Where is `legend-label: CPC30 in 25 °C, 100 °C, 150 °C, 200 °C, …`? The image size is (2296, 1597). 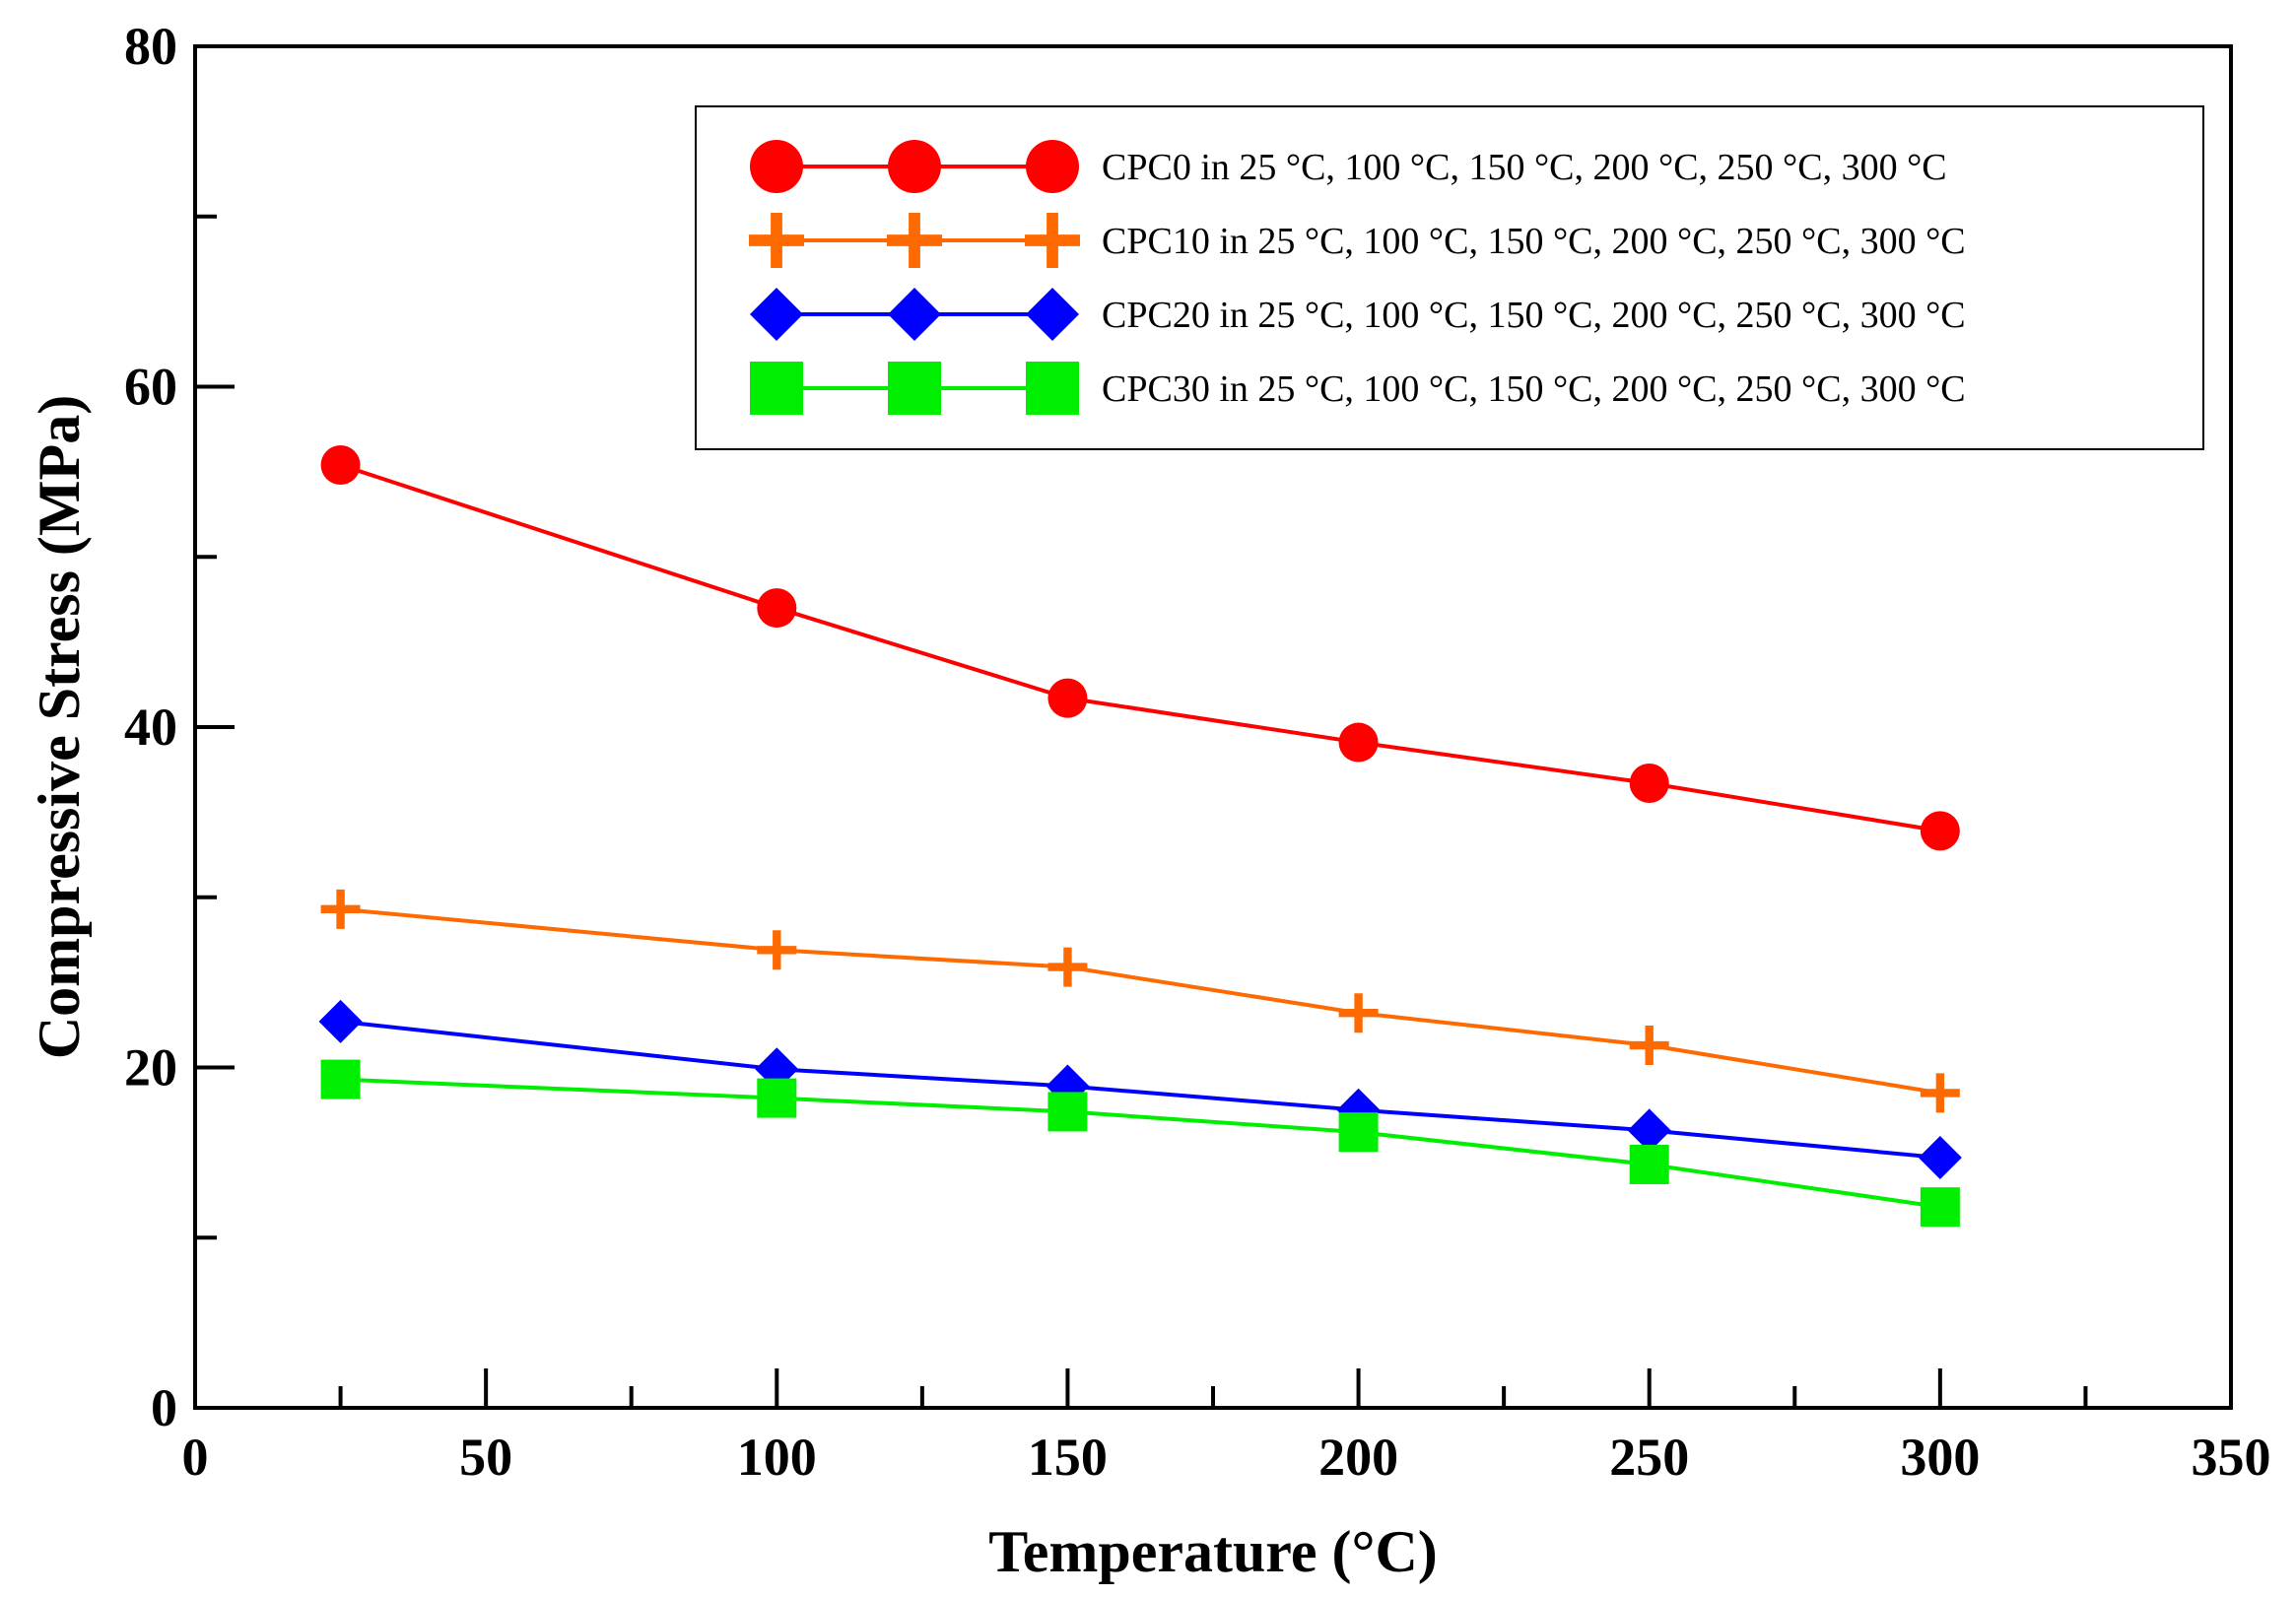 legend-label: CPC30 in 25 °C, 100 °C, 150 °C, 200 °C, … is located at coordinates (1534, 389).